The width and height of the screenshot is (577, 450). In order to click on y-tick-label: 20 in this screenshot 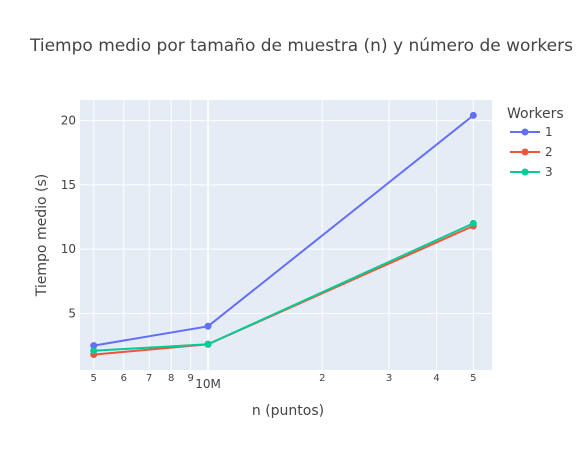, I will do `click(68, 121)`.